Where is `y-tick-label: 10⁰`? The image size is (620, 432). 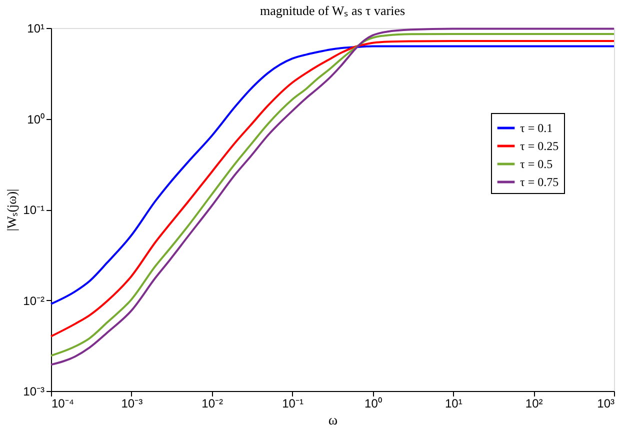
y-tick-label: 10⁰ is located at coordinates (35, 119).